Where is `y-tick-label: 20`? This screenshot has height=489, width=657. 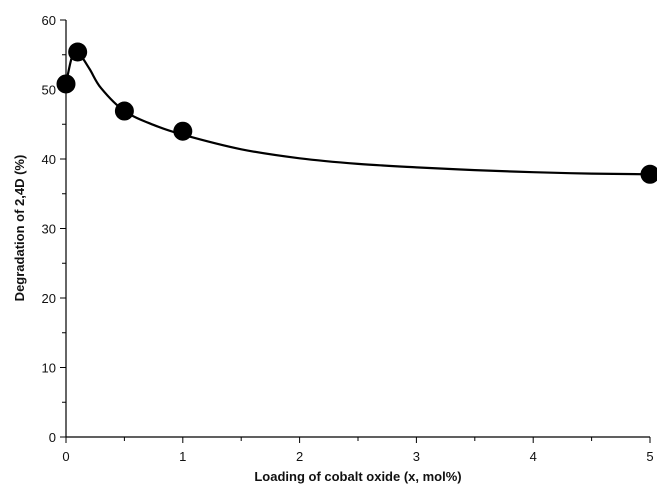
y-tick-label: 20 is located at coordinates (49, 298).